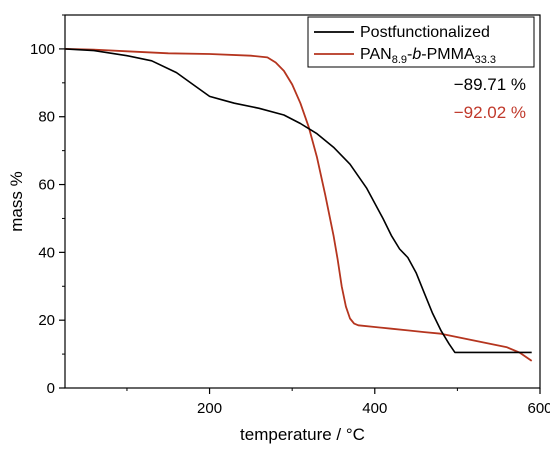 The image size is (550, 451). What do you see at coordinates (209, 408) in the screenshot?
I see `x-tick-label: 200` at bounding box center [209, 408].